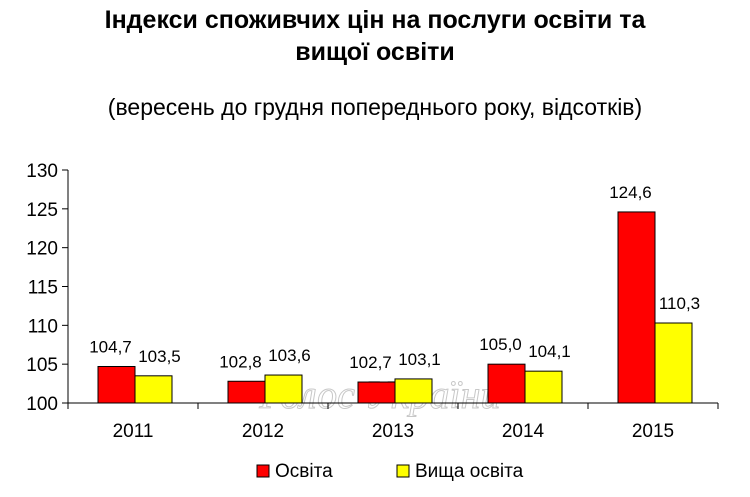 This screenshot has width=750, height=497. What do you see at coordinates (240, 361) in the screenshot?
I see `data-label: 102,8` at bounding box center [240, 361].